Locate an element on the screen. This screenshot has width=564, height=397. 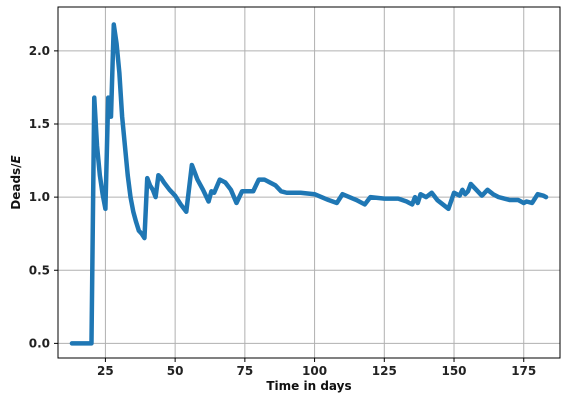
x-tick-label: 150 is located at coordinates (453, 371).